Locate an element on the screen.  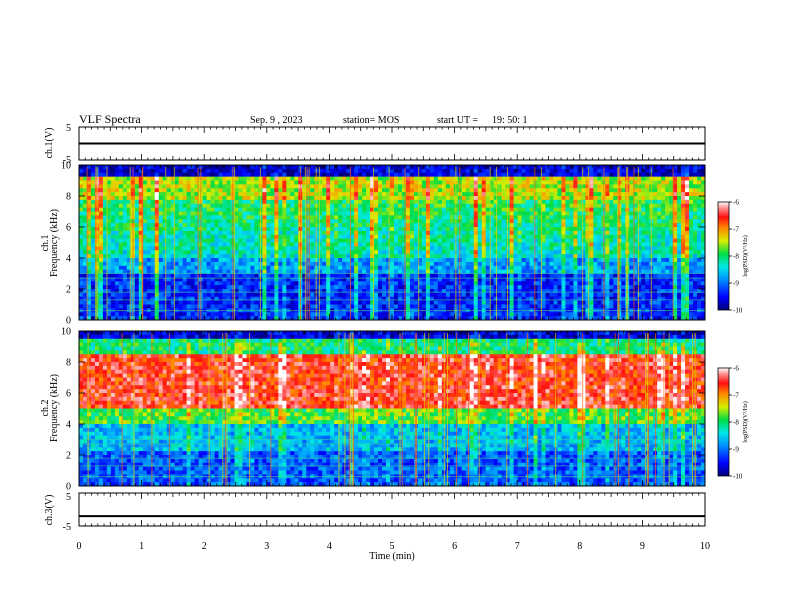
panel-ch1-waveform: 5 -5 ch.1(V) is located at coordinates (375, 144).